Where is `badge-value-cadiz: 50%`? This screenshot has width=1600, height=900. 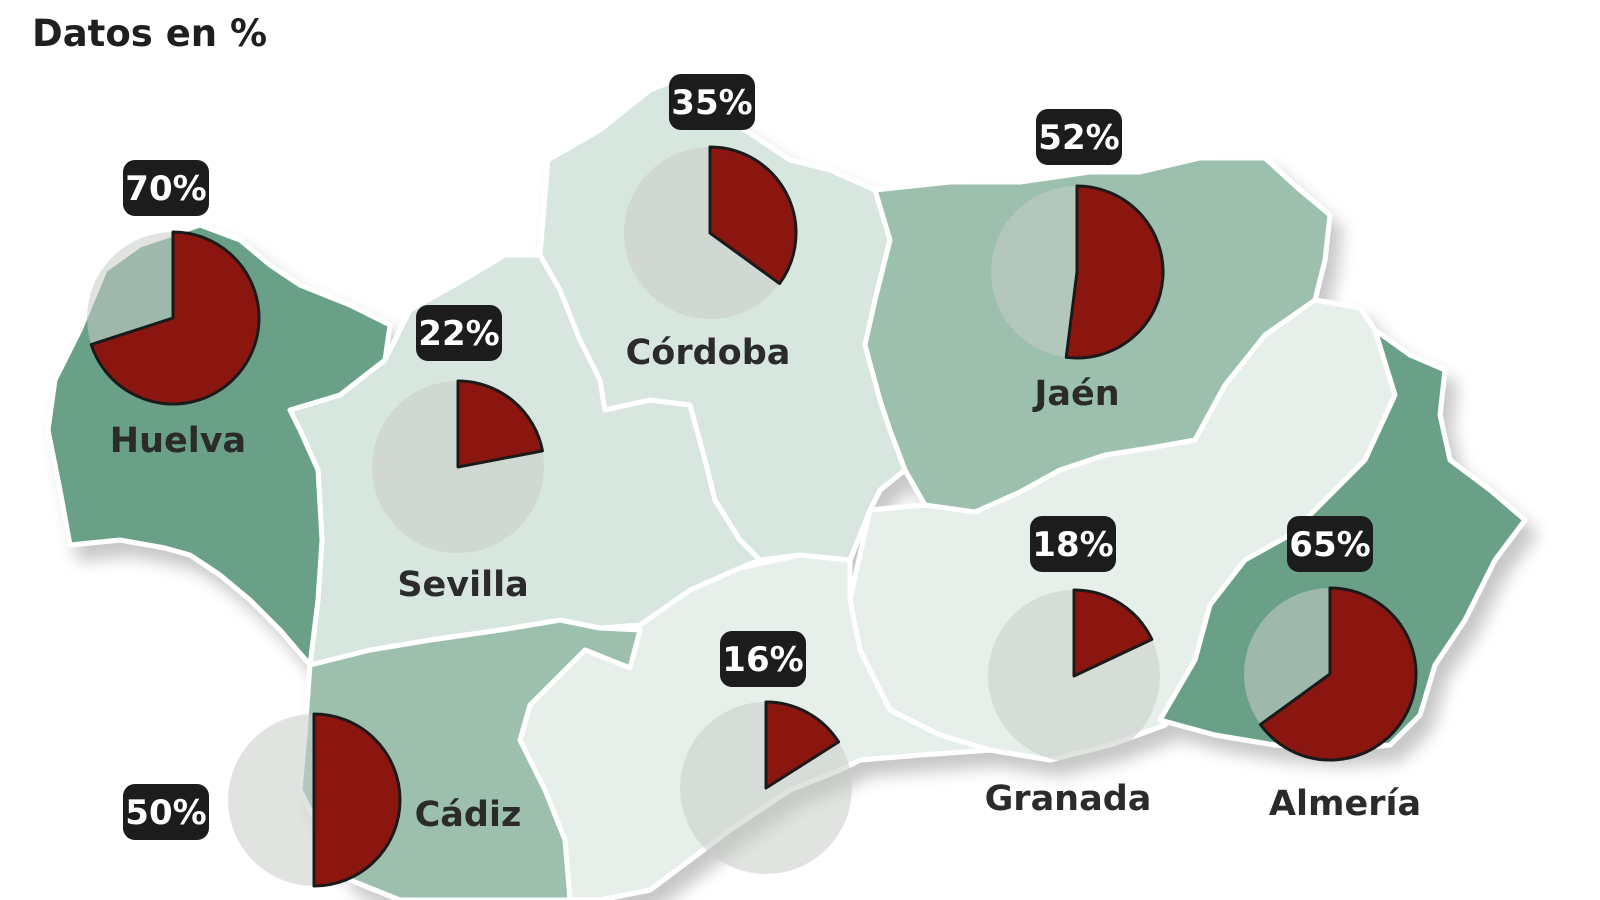
badge-value-cadiz: 50% is located at coordinates (165, 813).